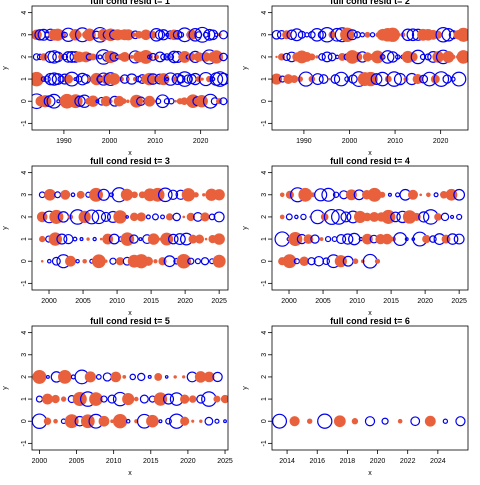 The image size is (480, 485). What do you see at coordinates (370, 473) in the screenshot?
I see `x-axis-label: x` at bounding box center [370, 473].